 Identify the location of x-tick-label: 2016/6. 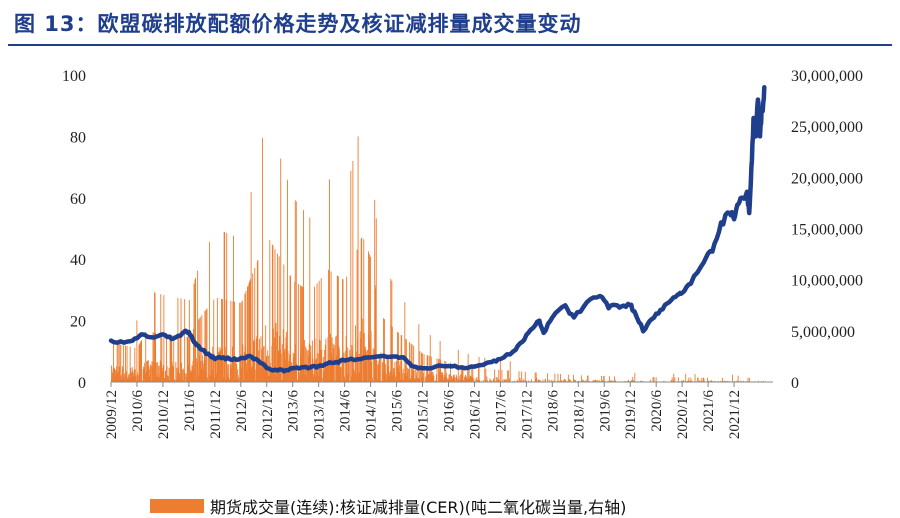
(449, 411).